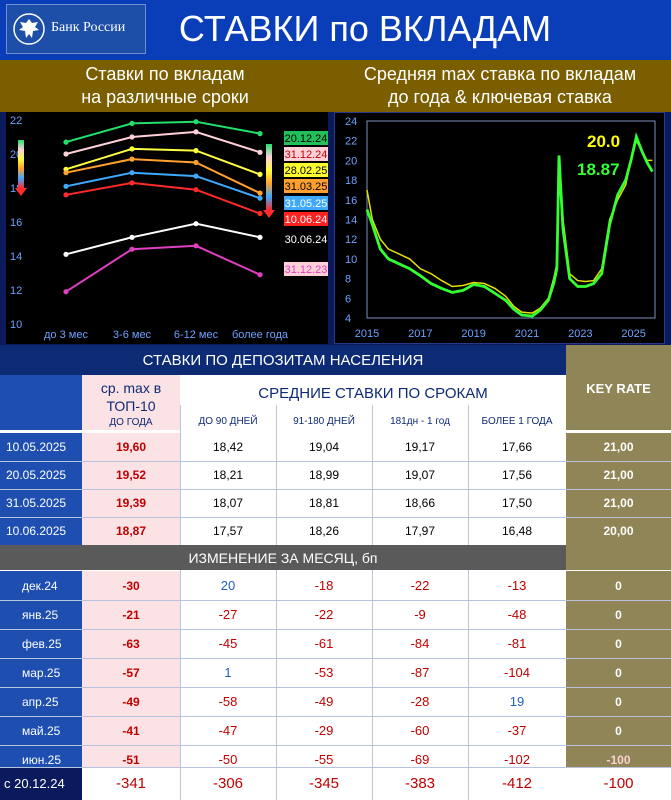 The height and width of the screenshot is (800, 671). I want to click on top10-change: -30, so click(131, 585).